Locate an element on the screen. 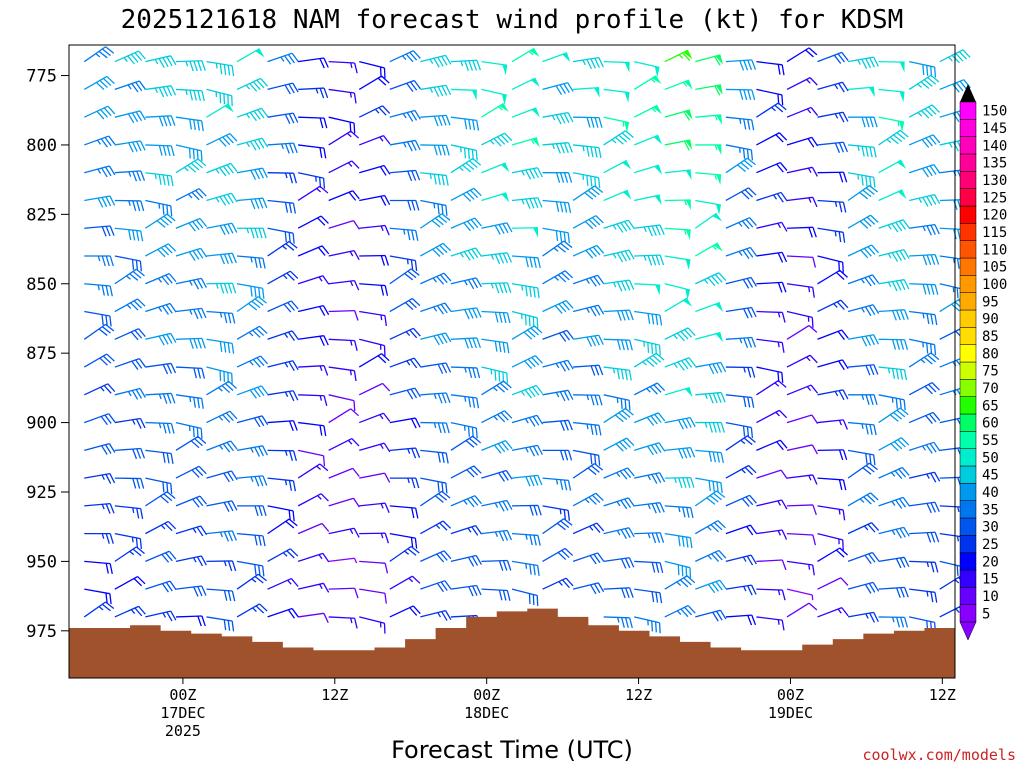 The image size is (1024, 768). y-tick-label: 875 is located at coordinates (41, 354).